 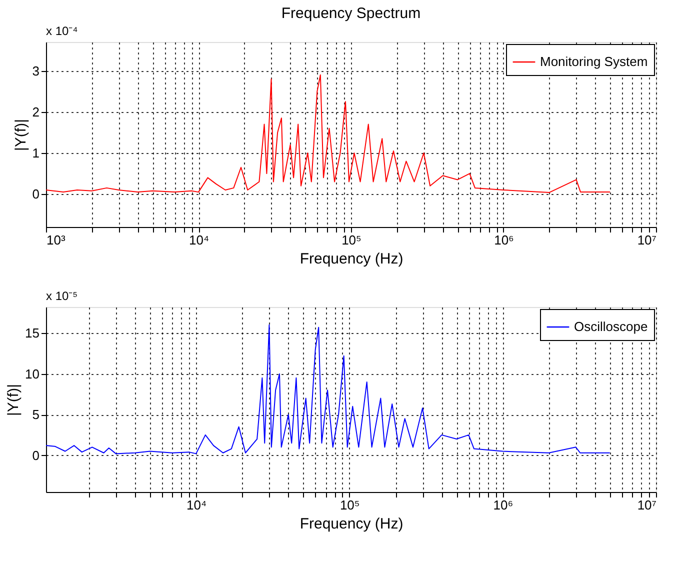 I want to click on legend-label: Oscilloscope, so click(x=611, y=326).